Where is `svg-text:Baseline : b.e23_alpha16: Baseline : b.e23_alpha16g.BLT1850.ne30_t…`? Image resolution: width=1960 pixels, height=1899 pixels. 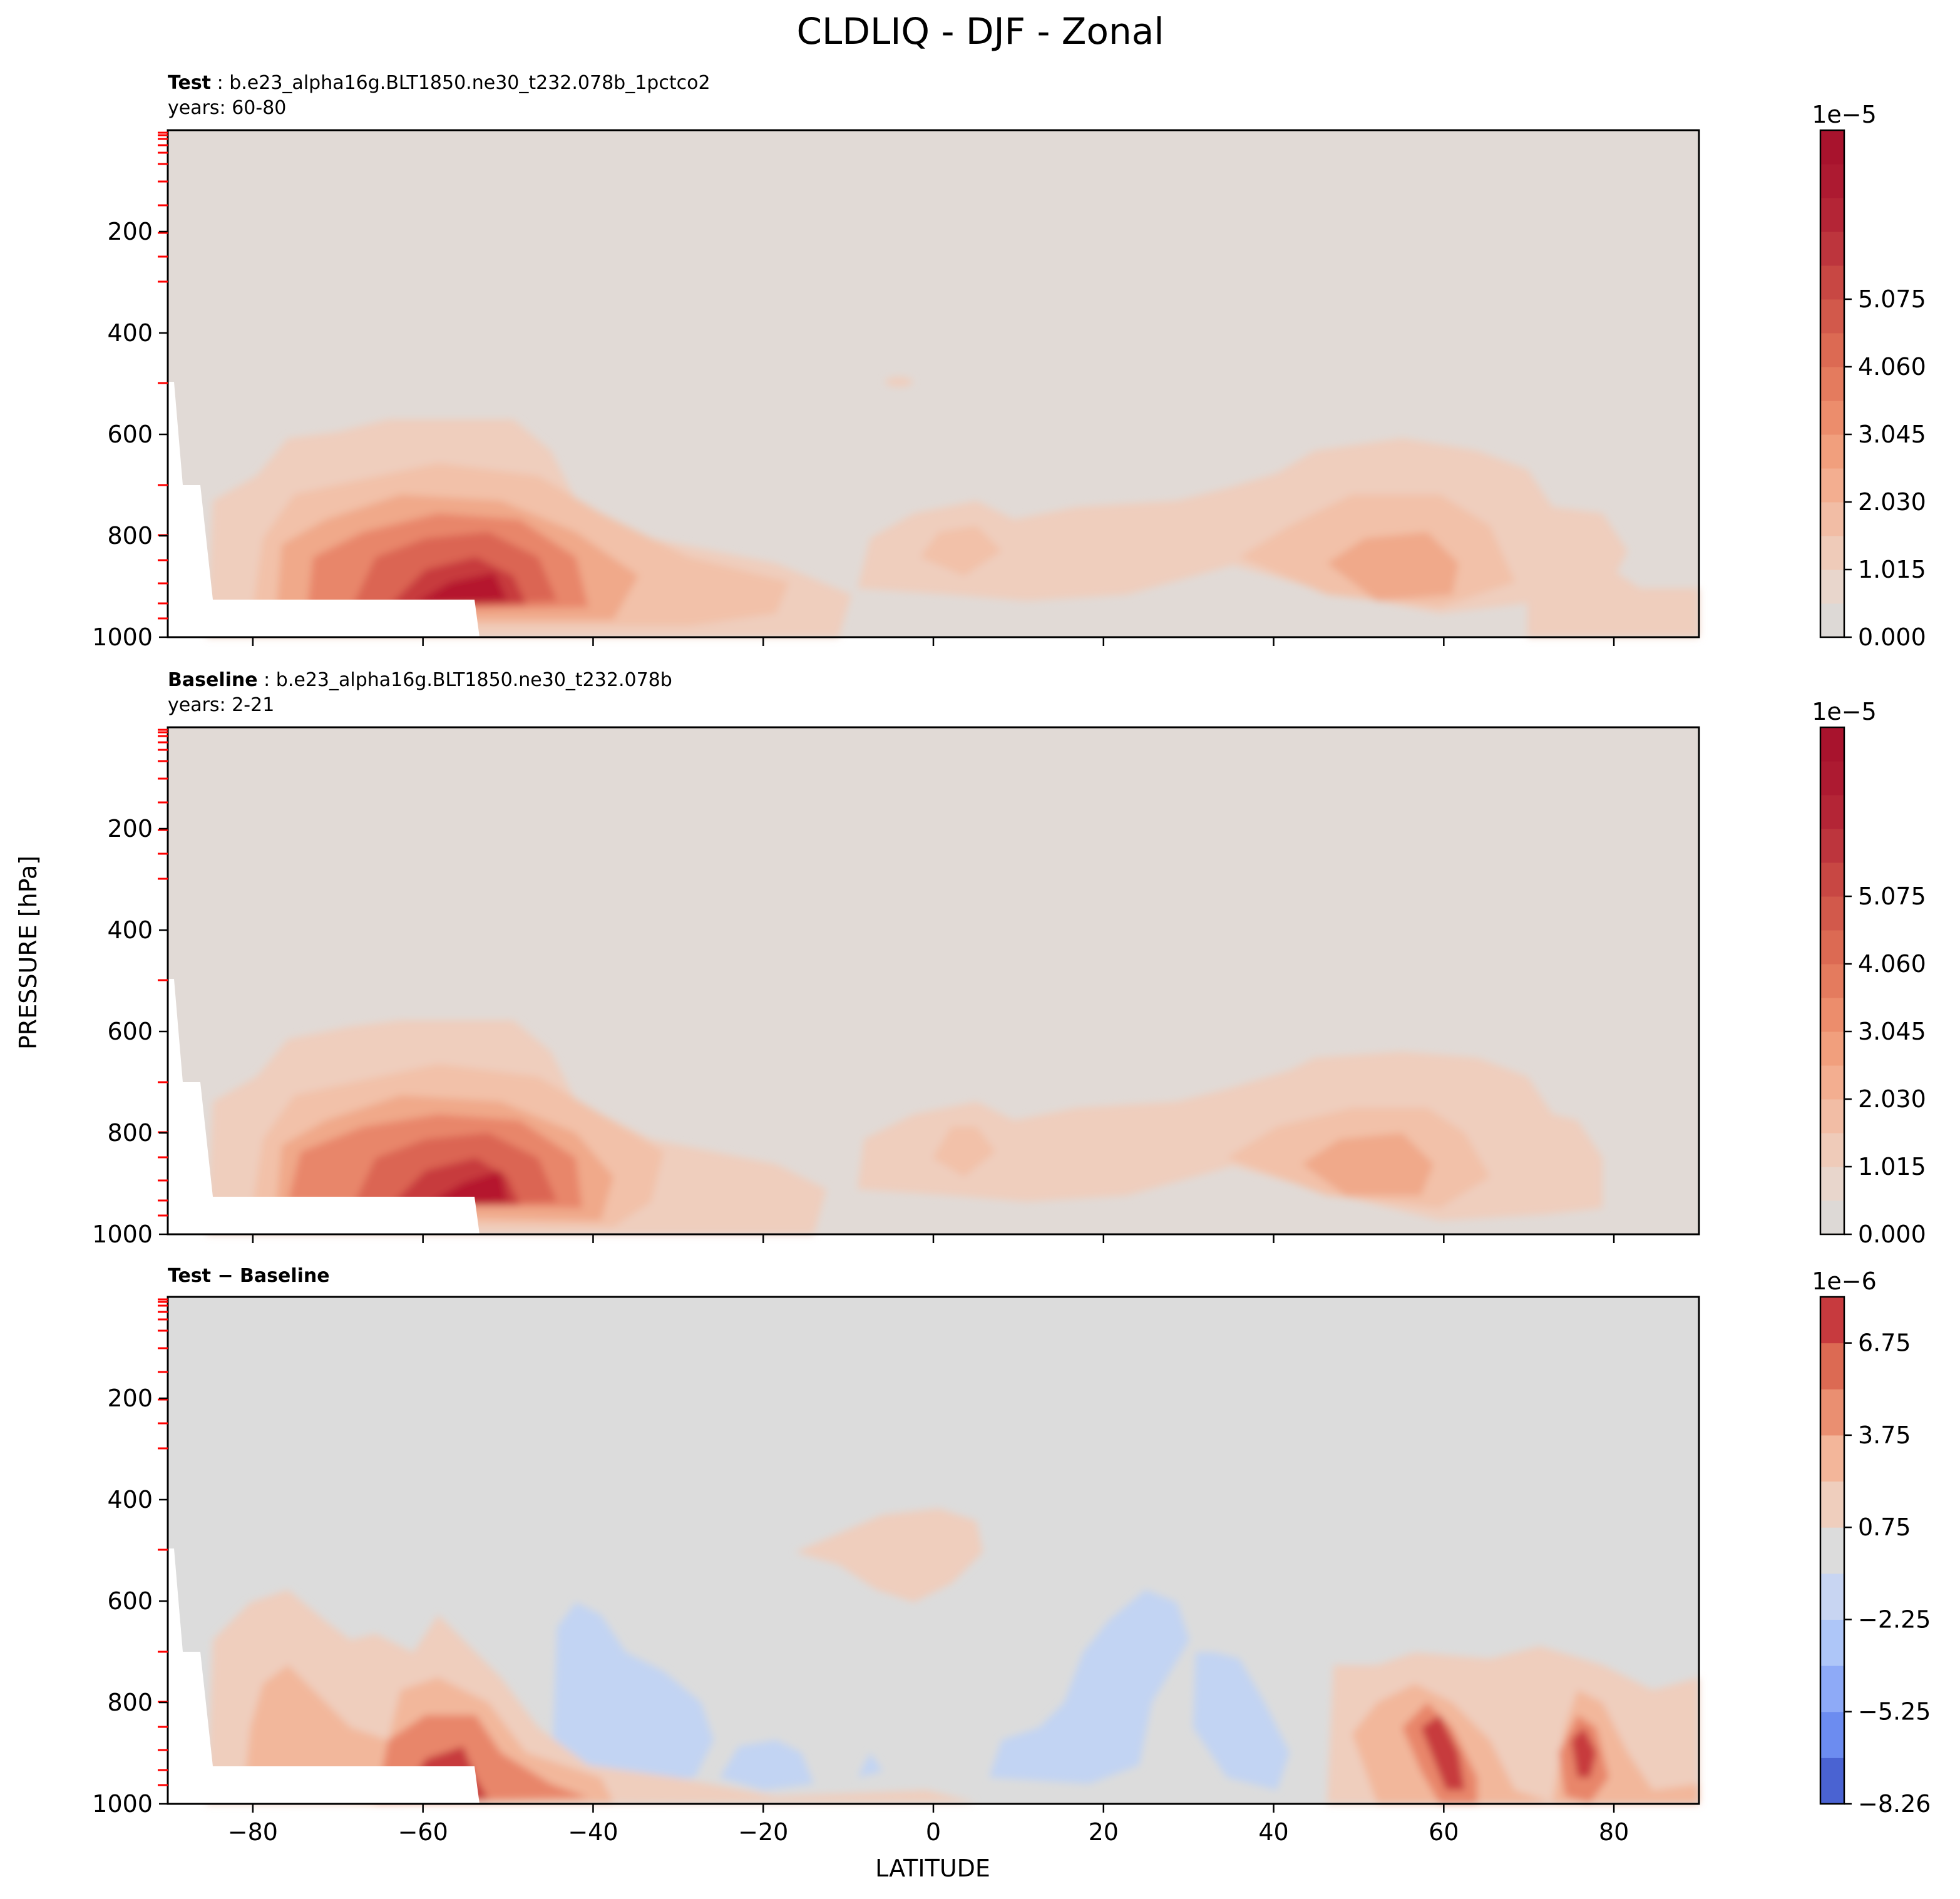
svg-text:Baseline : b.e23_alpha16: Baseline : b.e23_alpha16g.BLT1850.ne30_t… is located at coordinates (420, 680).